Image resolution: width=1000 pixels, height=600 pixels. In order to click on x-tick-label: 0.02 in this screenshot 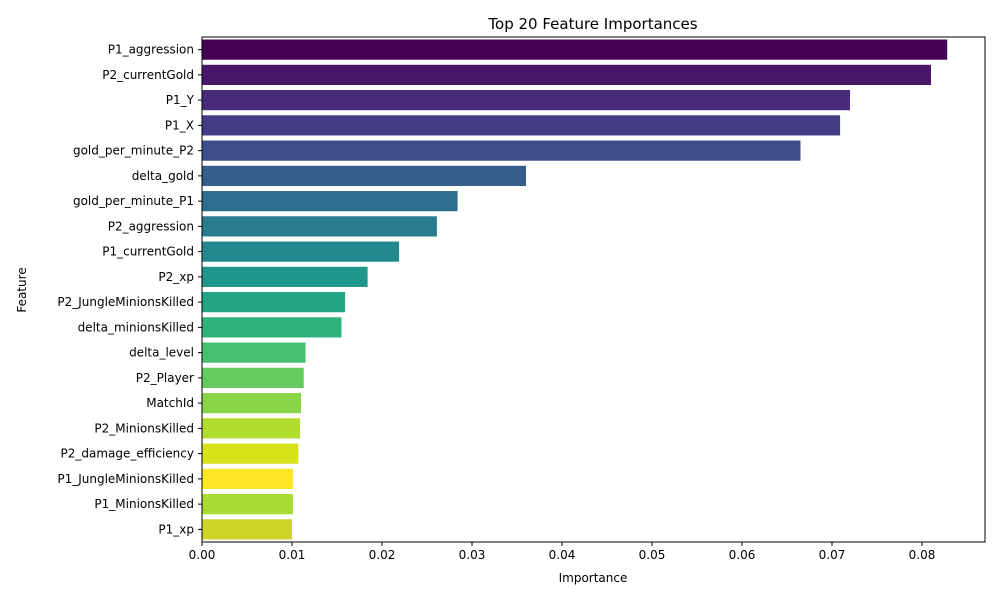, I will do `click(382, 555)`.